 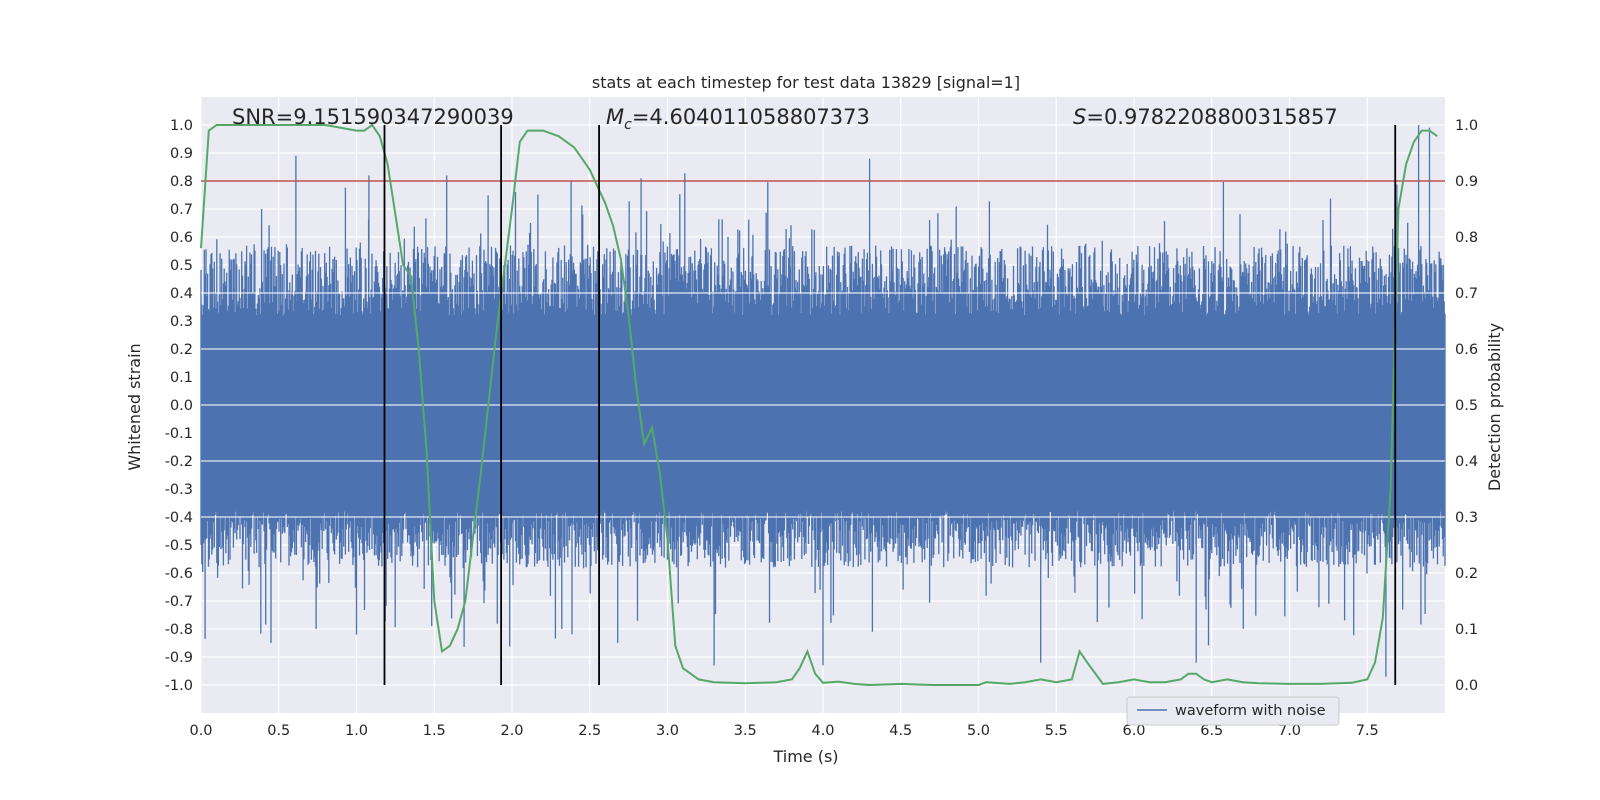 I want to click on y2-axis-ticks: 1.0 0.9 0.8 0.7 0.6 0.5 0.4 0.3 0.2 0.1 0.0, so click(x=1466, y=406).